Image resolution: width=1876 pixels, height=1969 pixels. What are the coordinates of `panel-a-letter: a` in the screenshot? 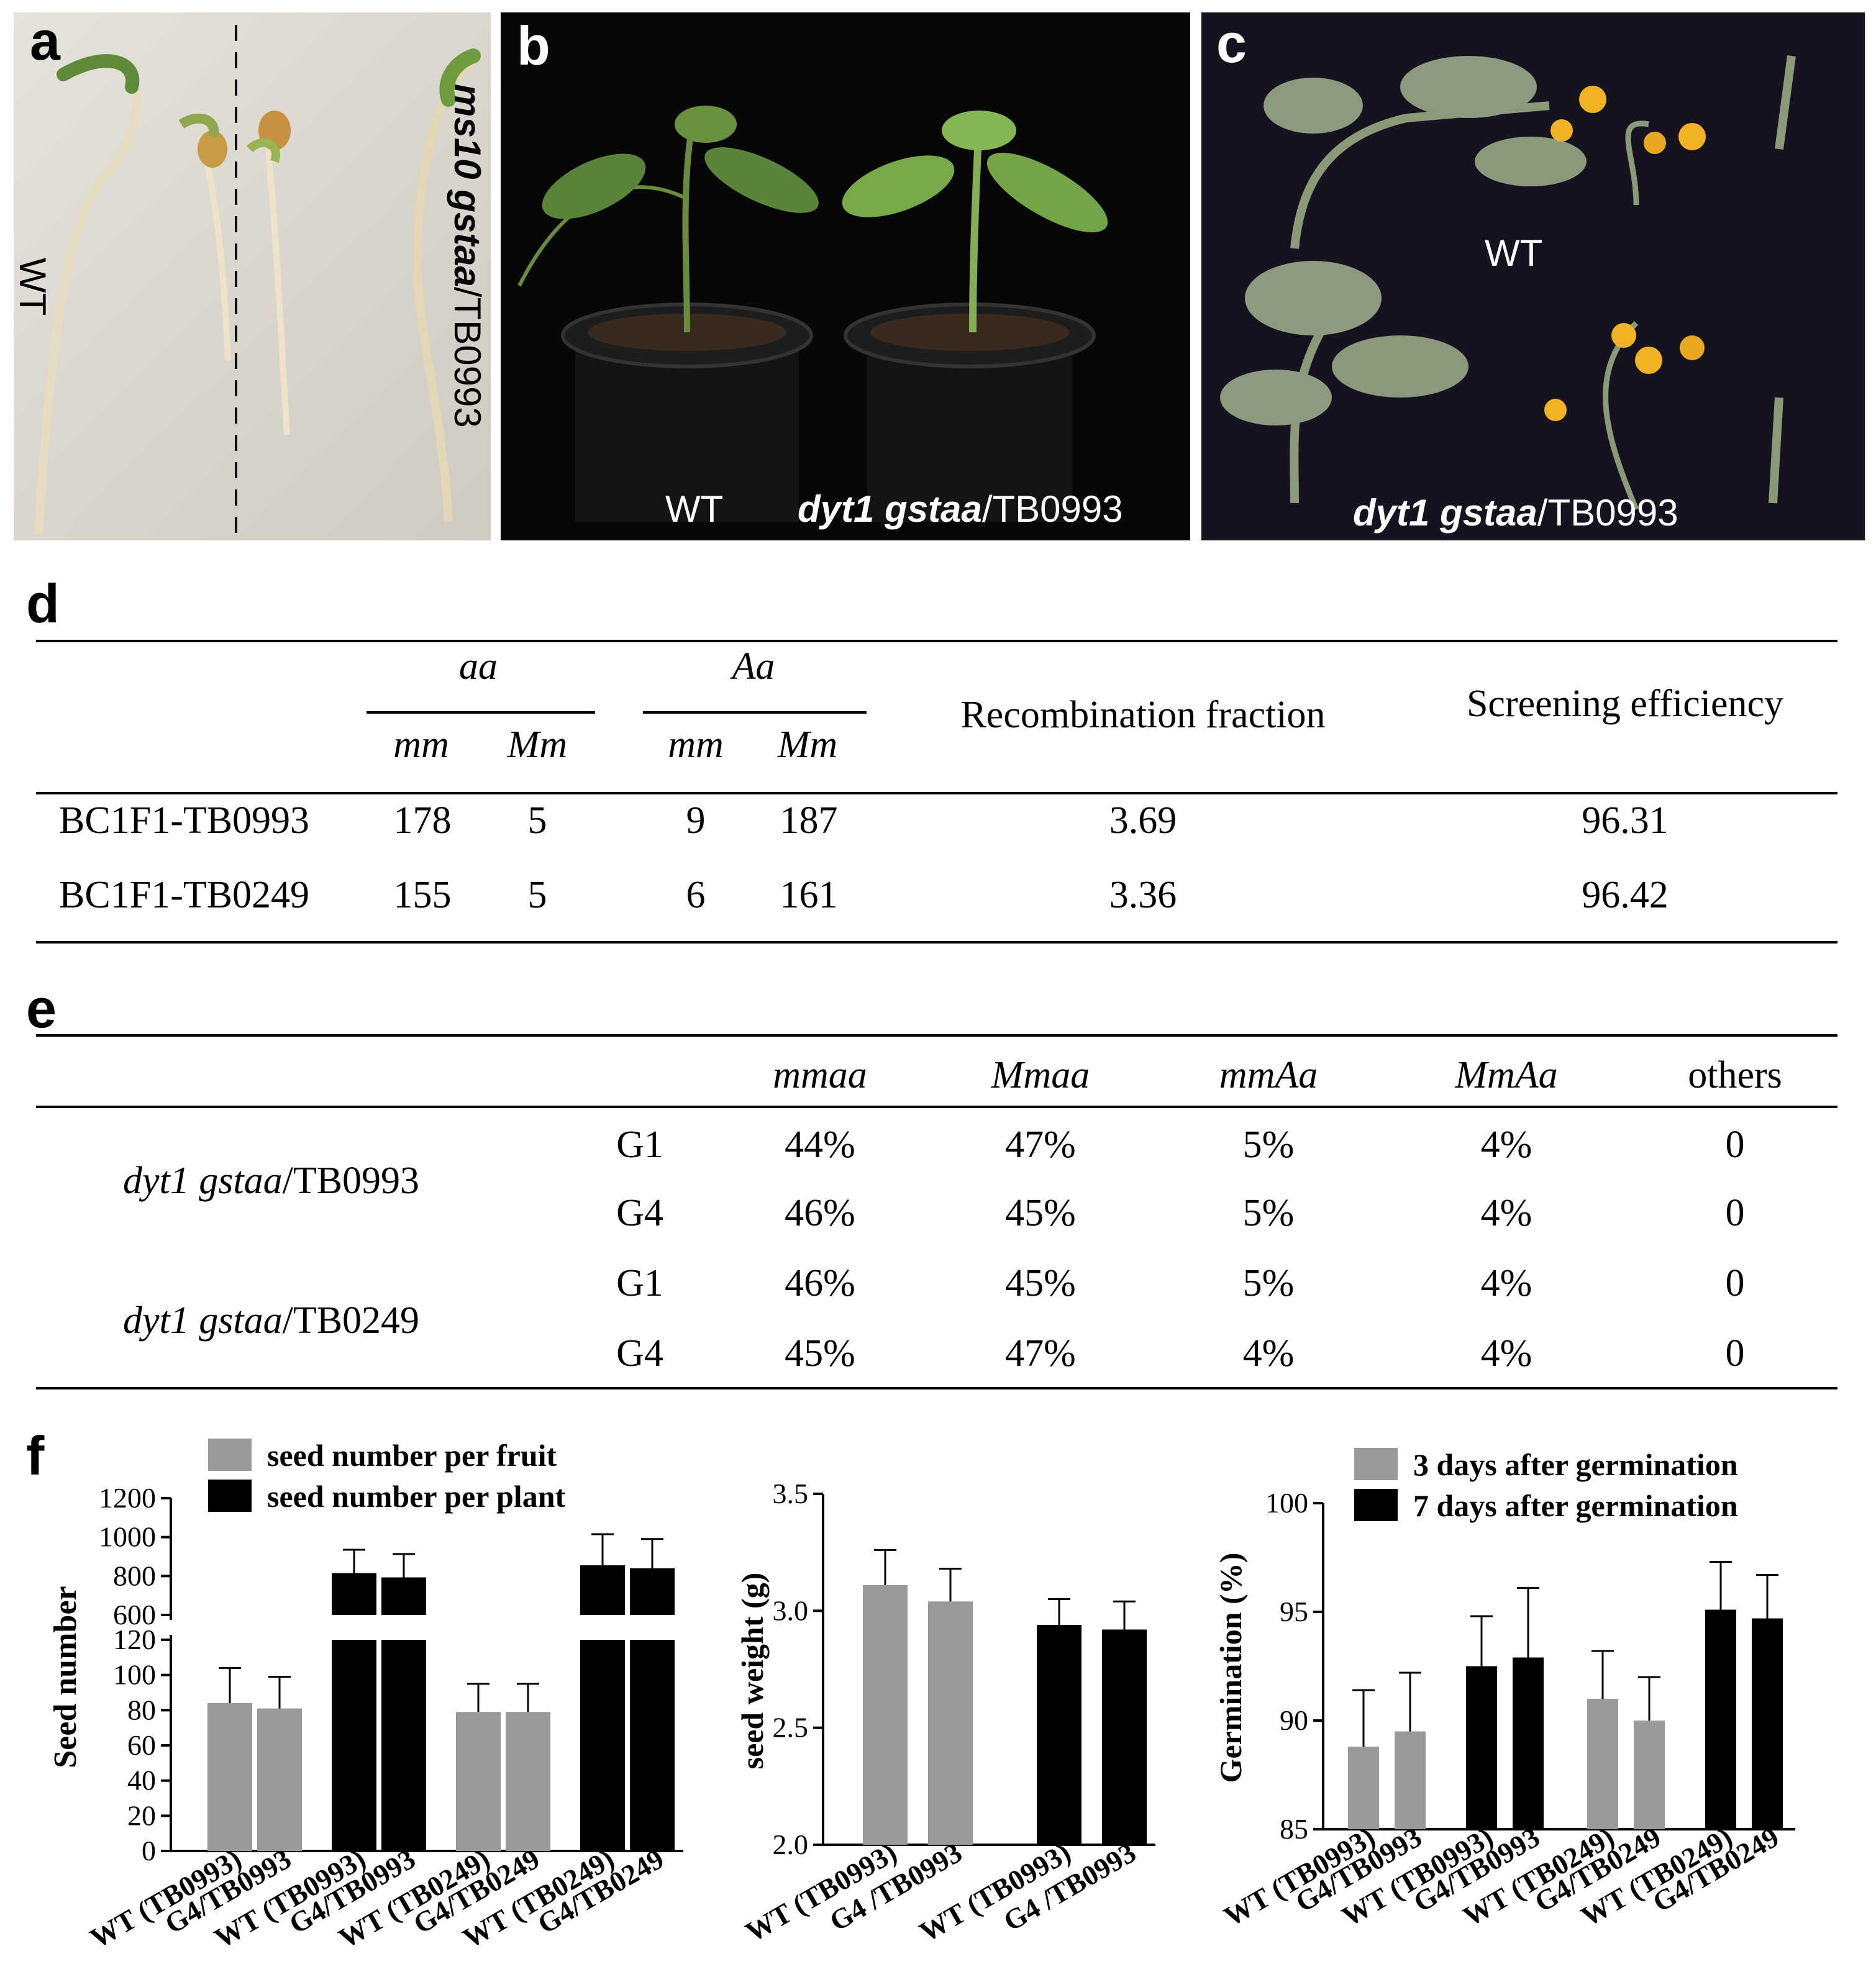 It's located at (45, 40).